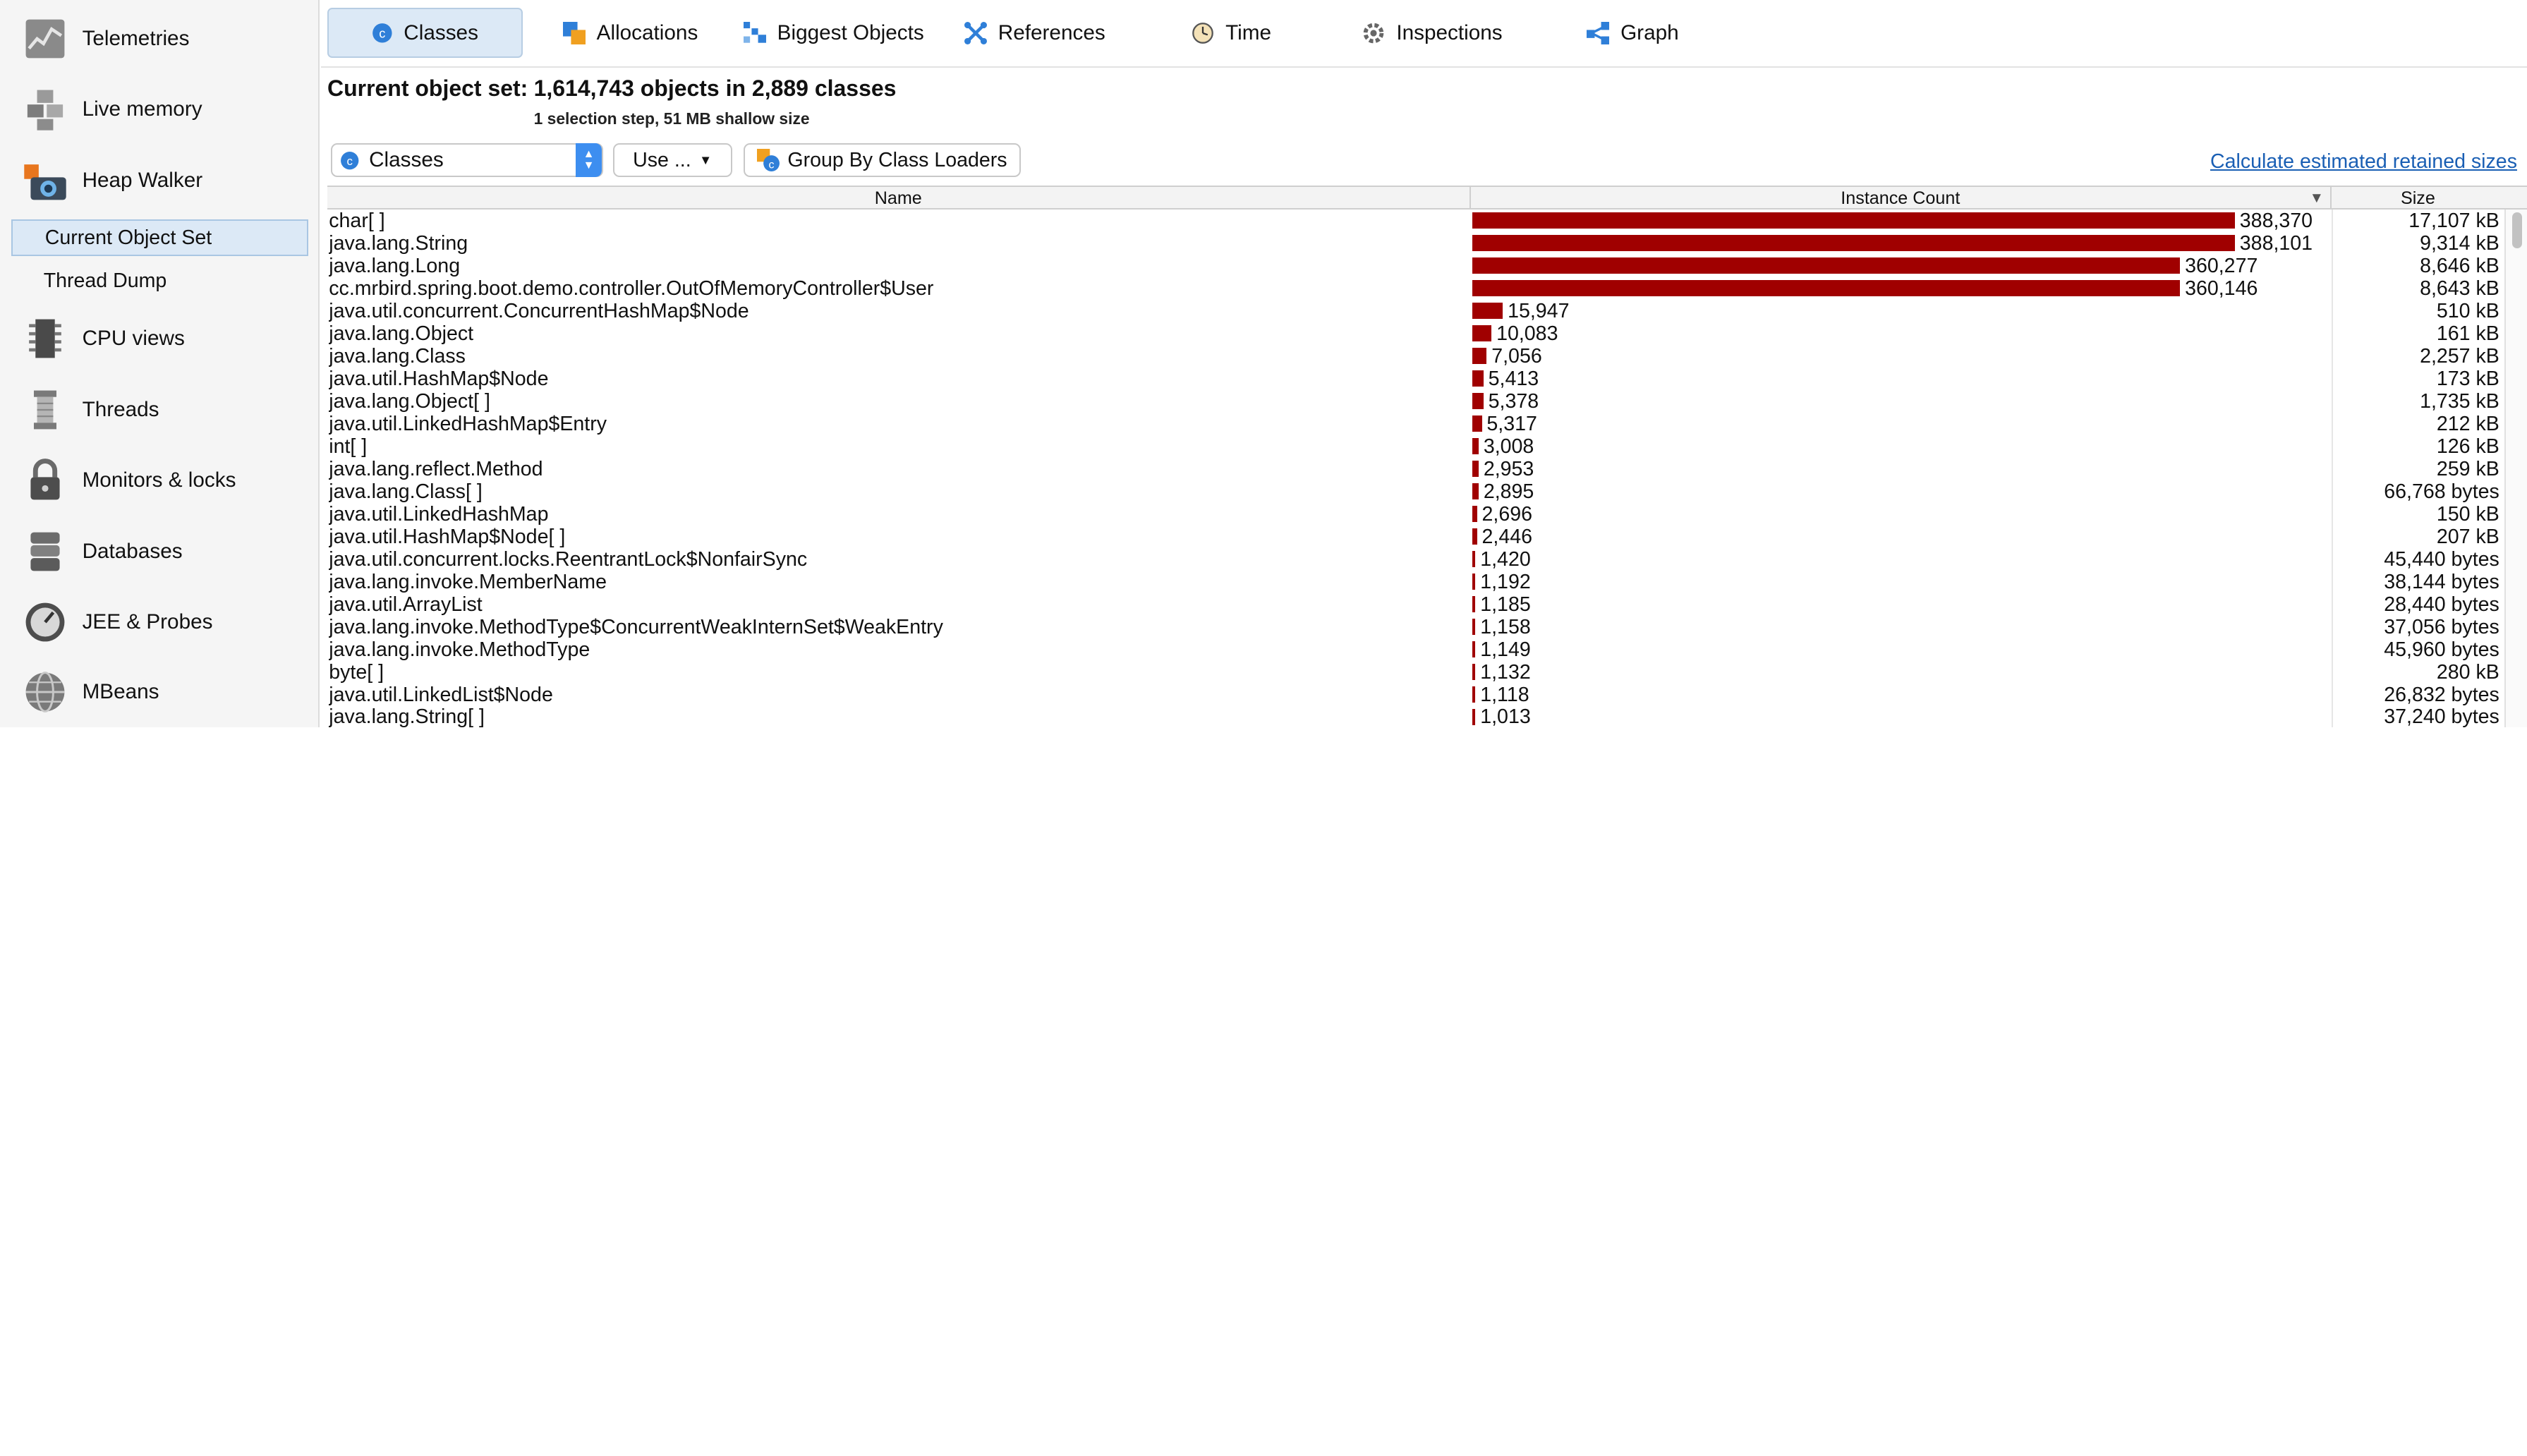 This screenshot has width=2527, height=1456. I want to click on table-row: java.util.LinkedHashMap 2,696 150 kB, so click(1415, 514).